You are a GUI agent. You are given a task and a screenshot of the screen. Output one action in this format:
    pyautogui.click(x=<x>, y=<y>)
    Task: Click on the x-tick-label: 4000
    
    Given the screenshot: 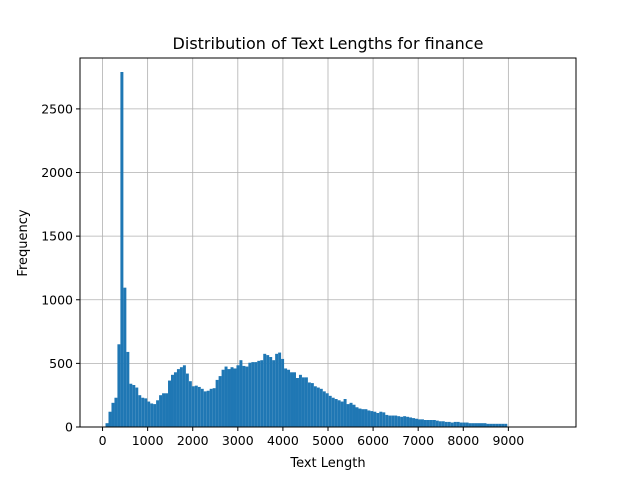 What is the action you would take?
    pyautogui.click(x=283, y=440)
    